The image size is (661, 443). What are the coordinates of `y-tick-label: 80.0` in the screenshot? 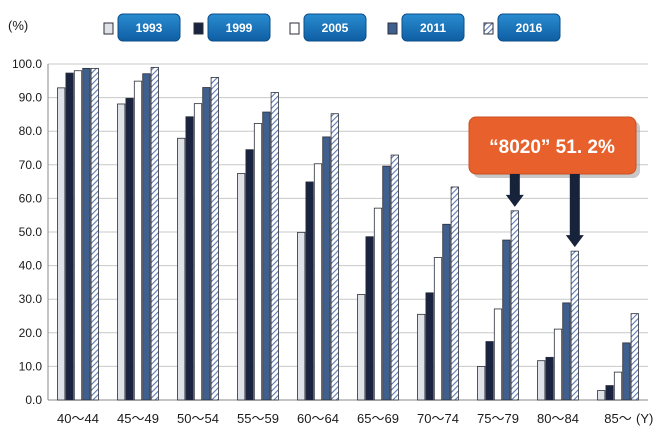 It's located at (31, 131).